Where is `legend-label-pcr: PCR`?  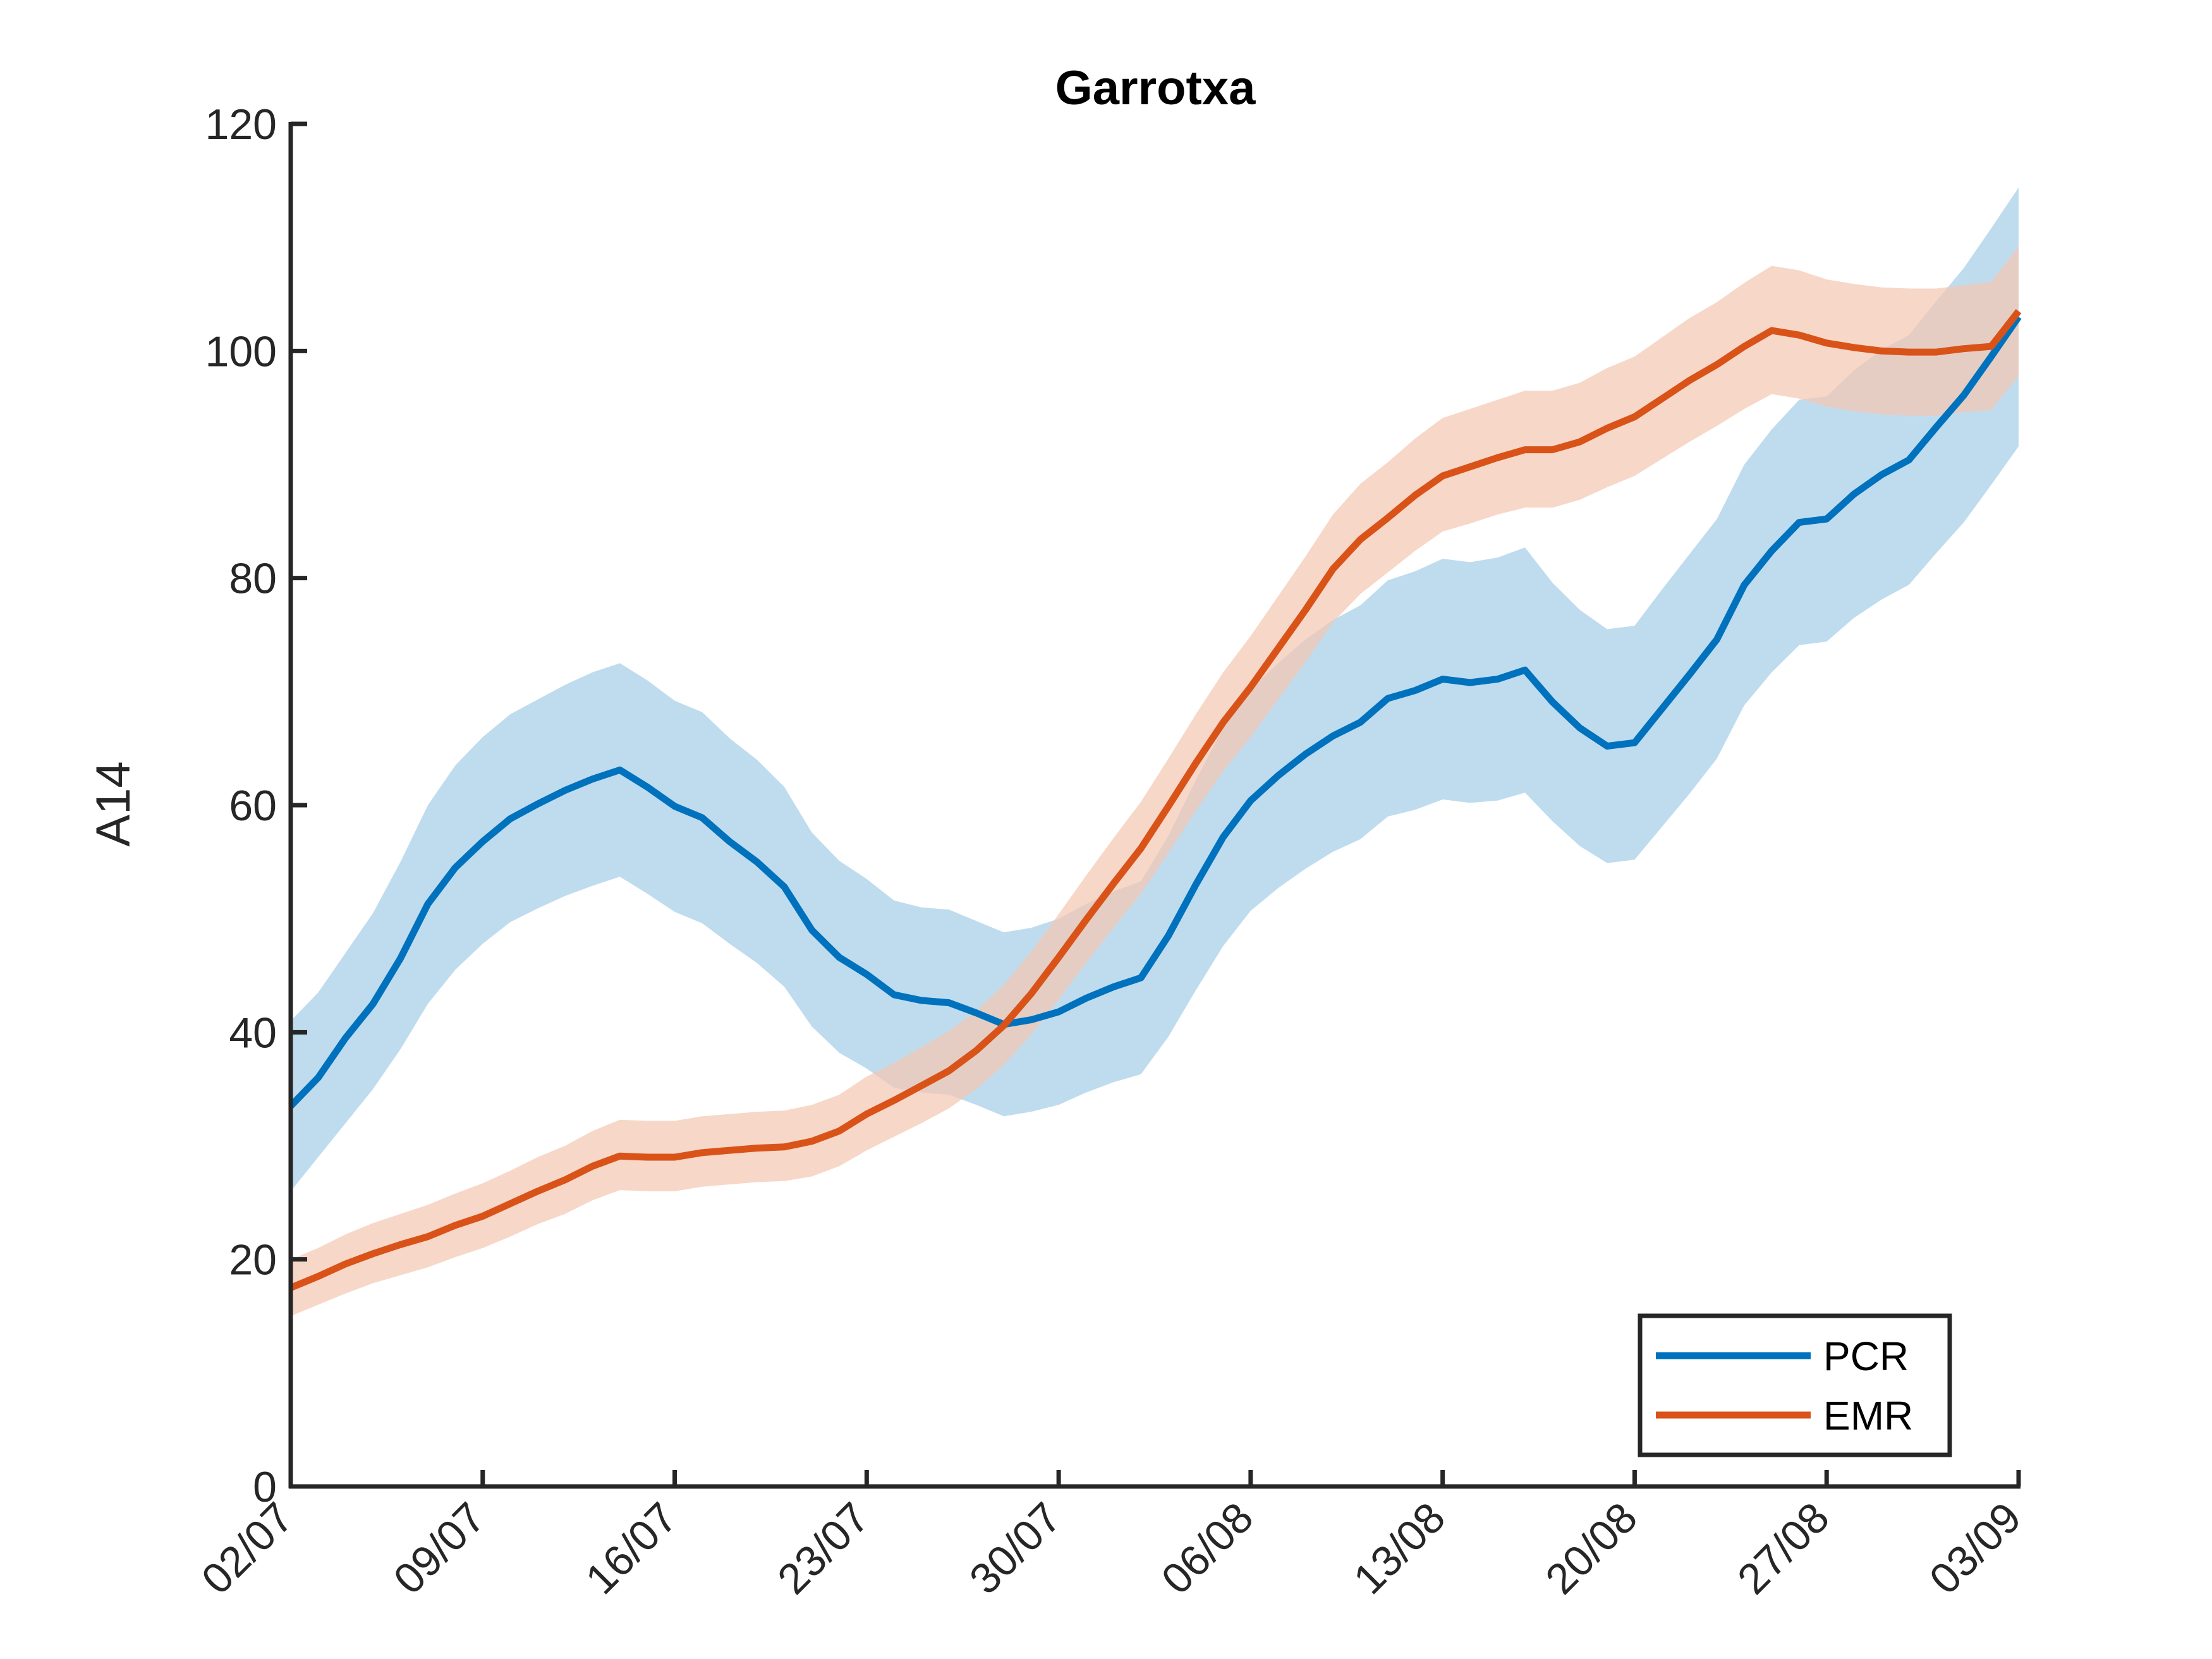 legend-label-pcr: PCR is located at coordinates (1866, 1356).